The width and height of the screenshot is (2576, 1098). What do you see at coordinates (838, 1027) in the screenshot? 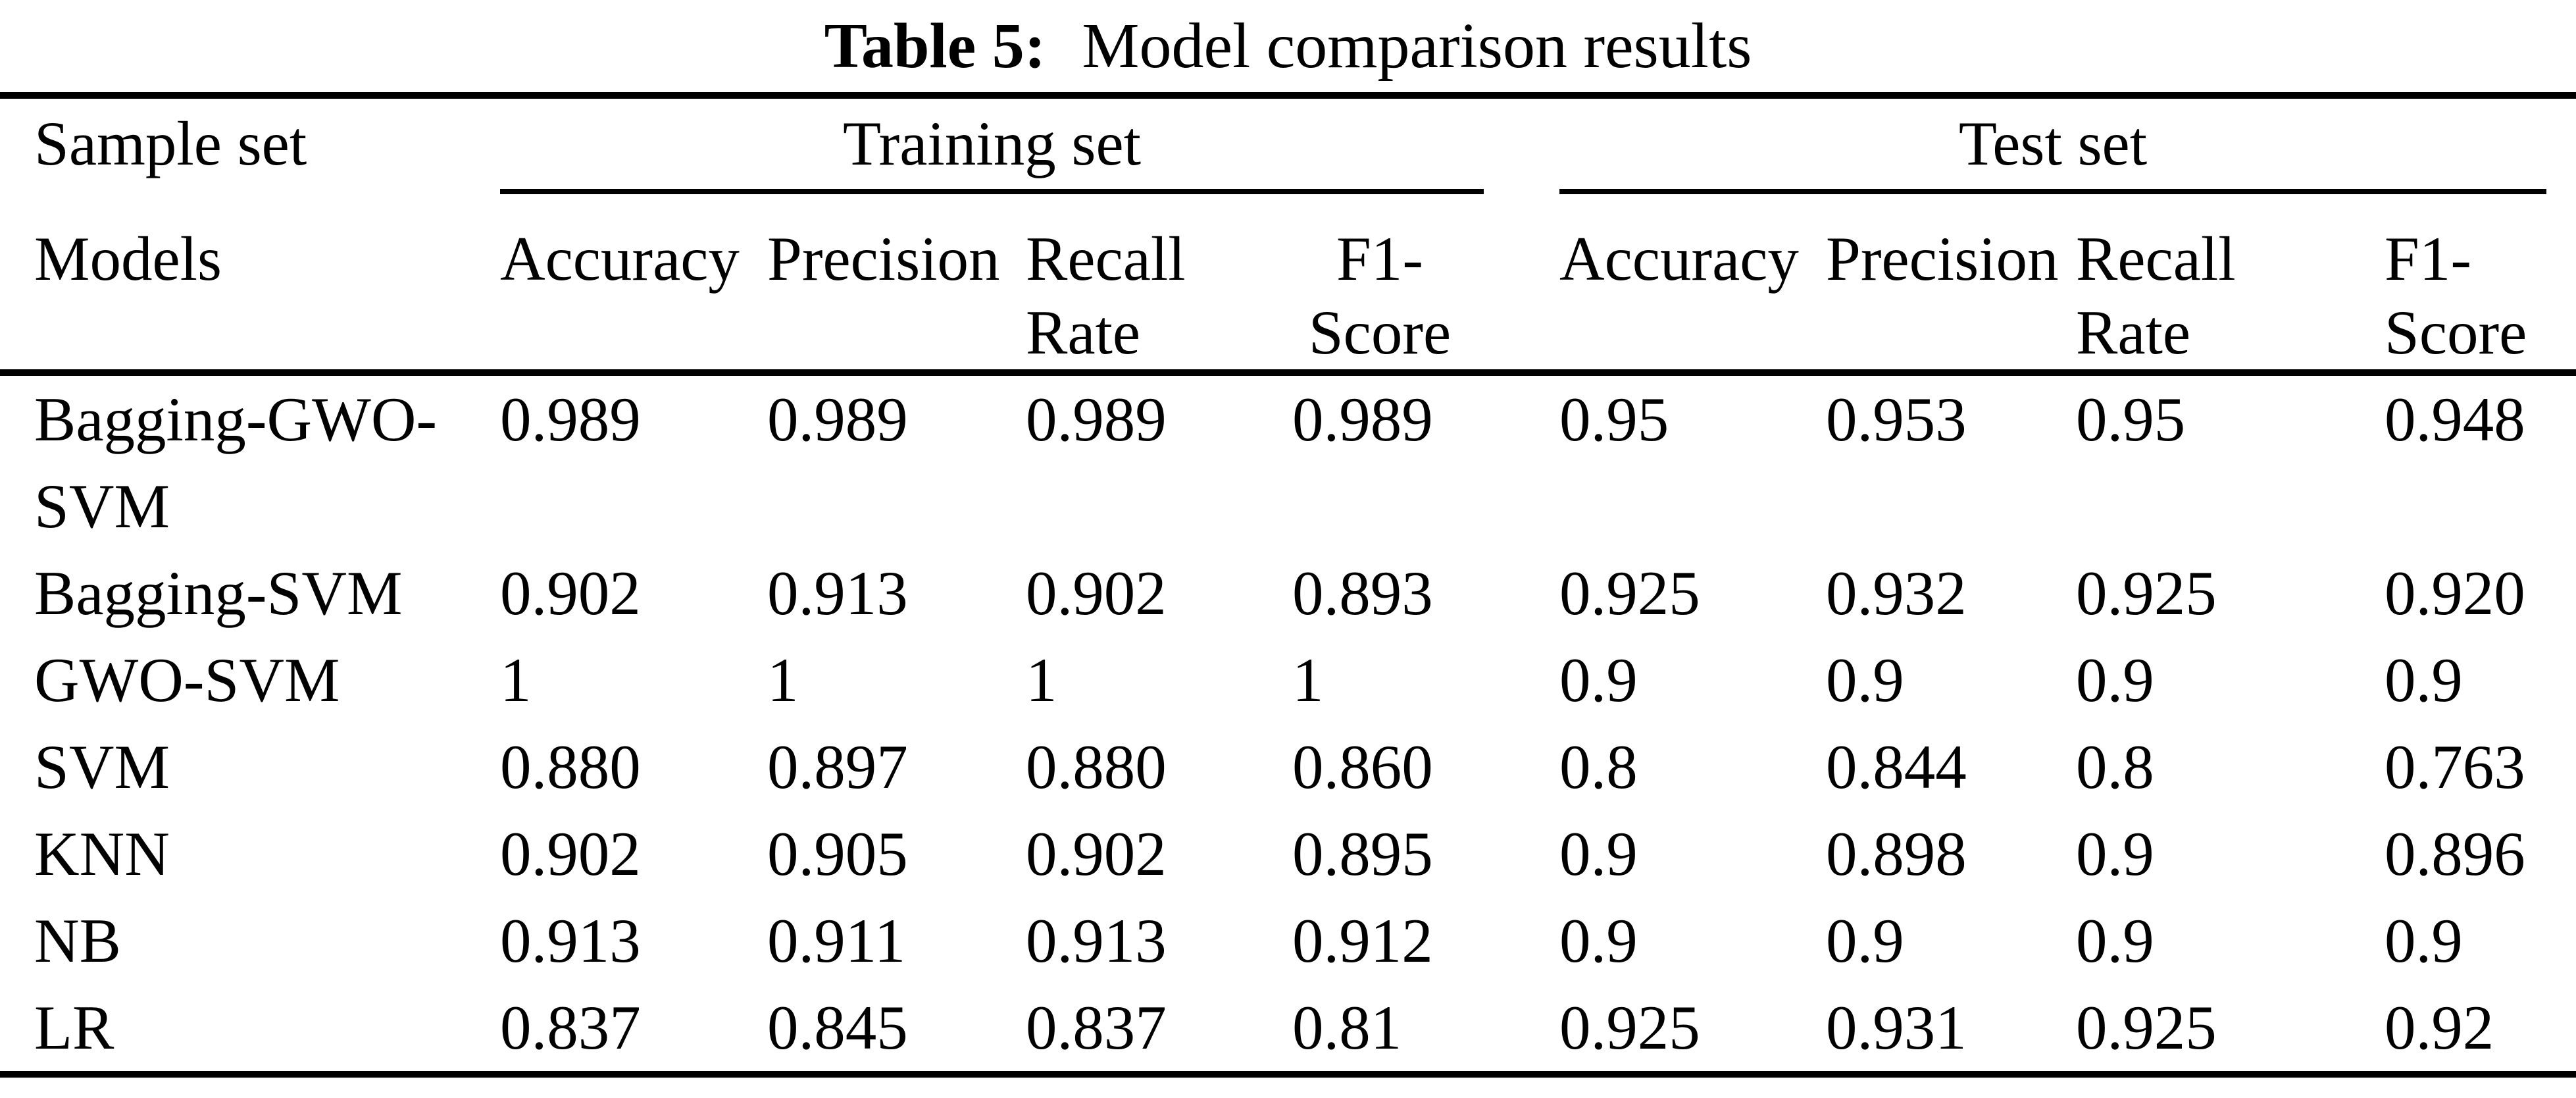
I see `value-cell: 0.845` at bounding box center [838, 1027].